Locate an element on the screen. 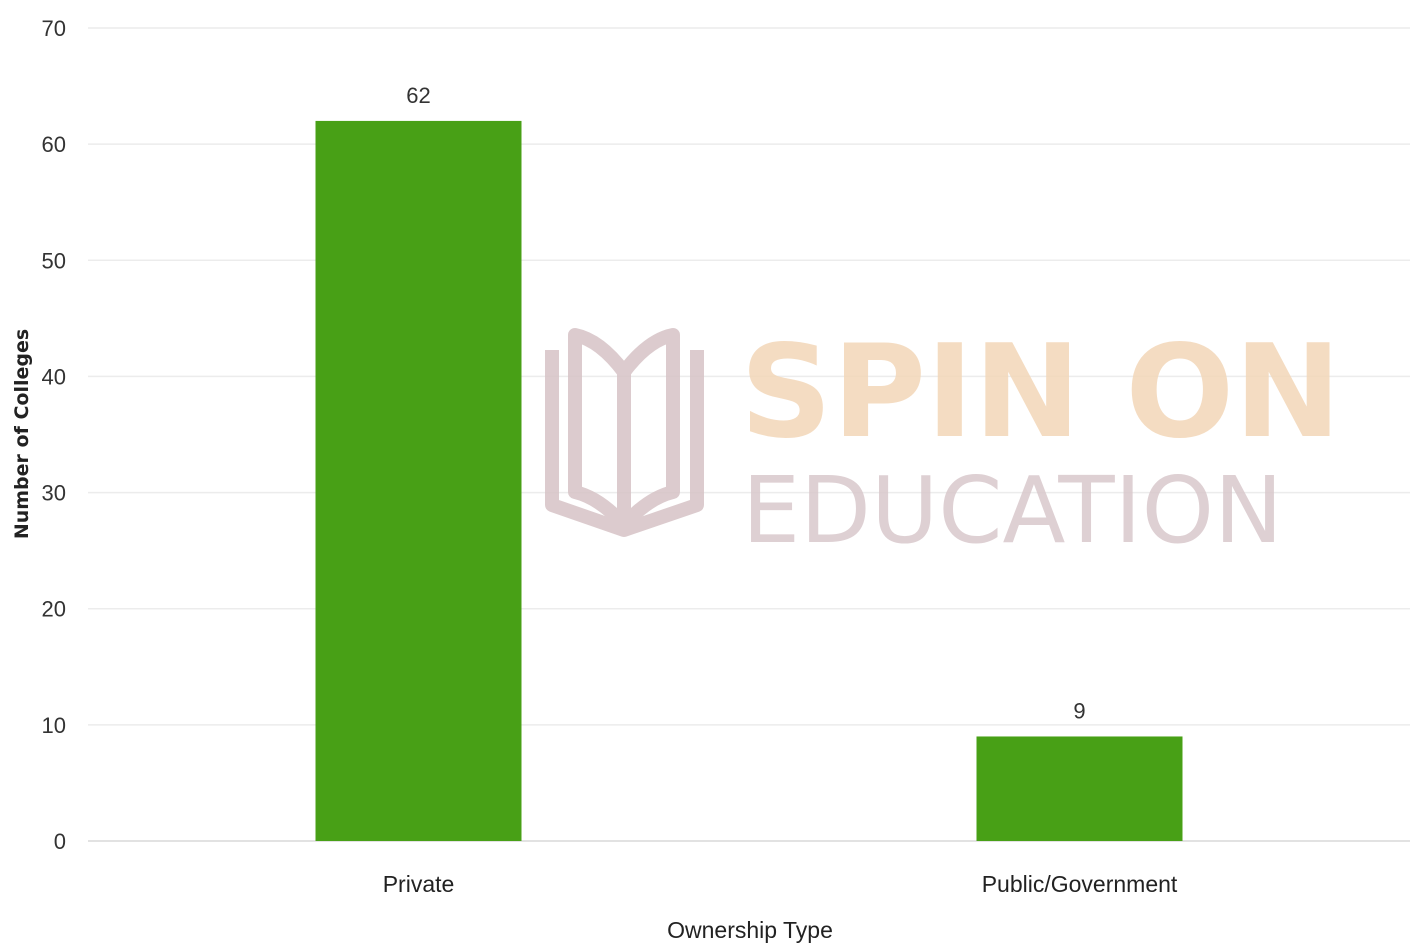  data-label: 62 is located at coordinates (418, 95).